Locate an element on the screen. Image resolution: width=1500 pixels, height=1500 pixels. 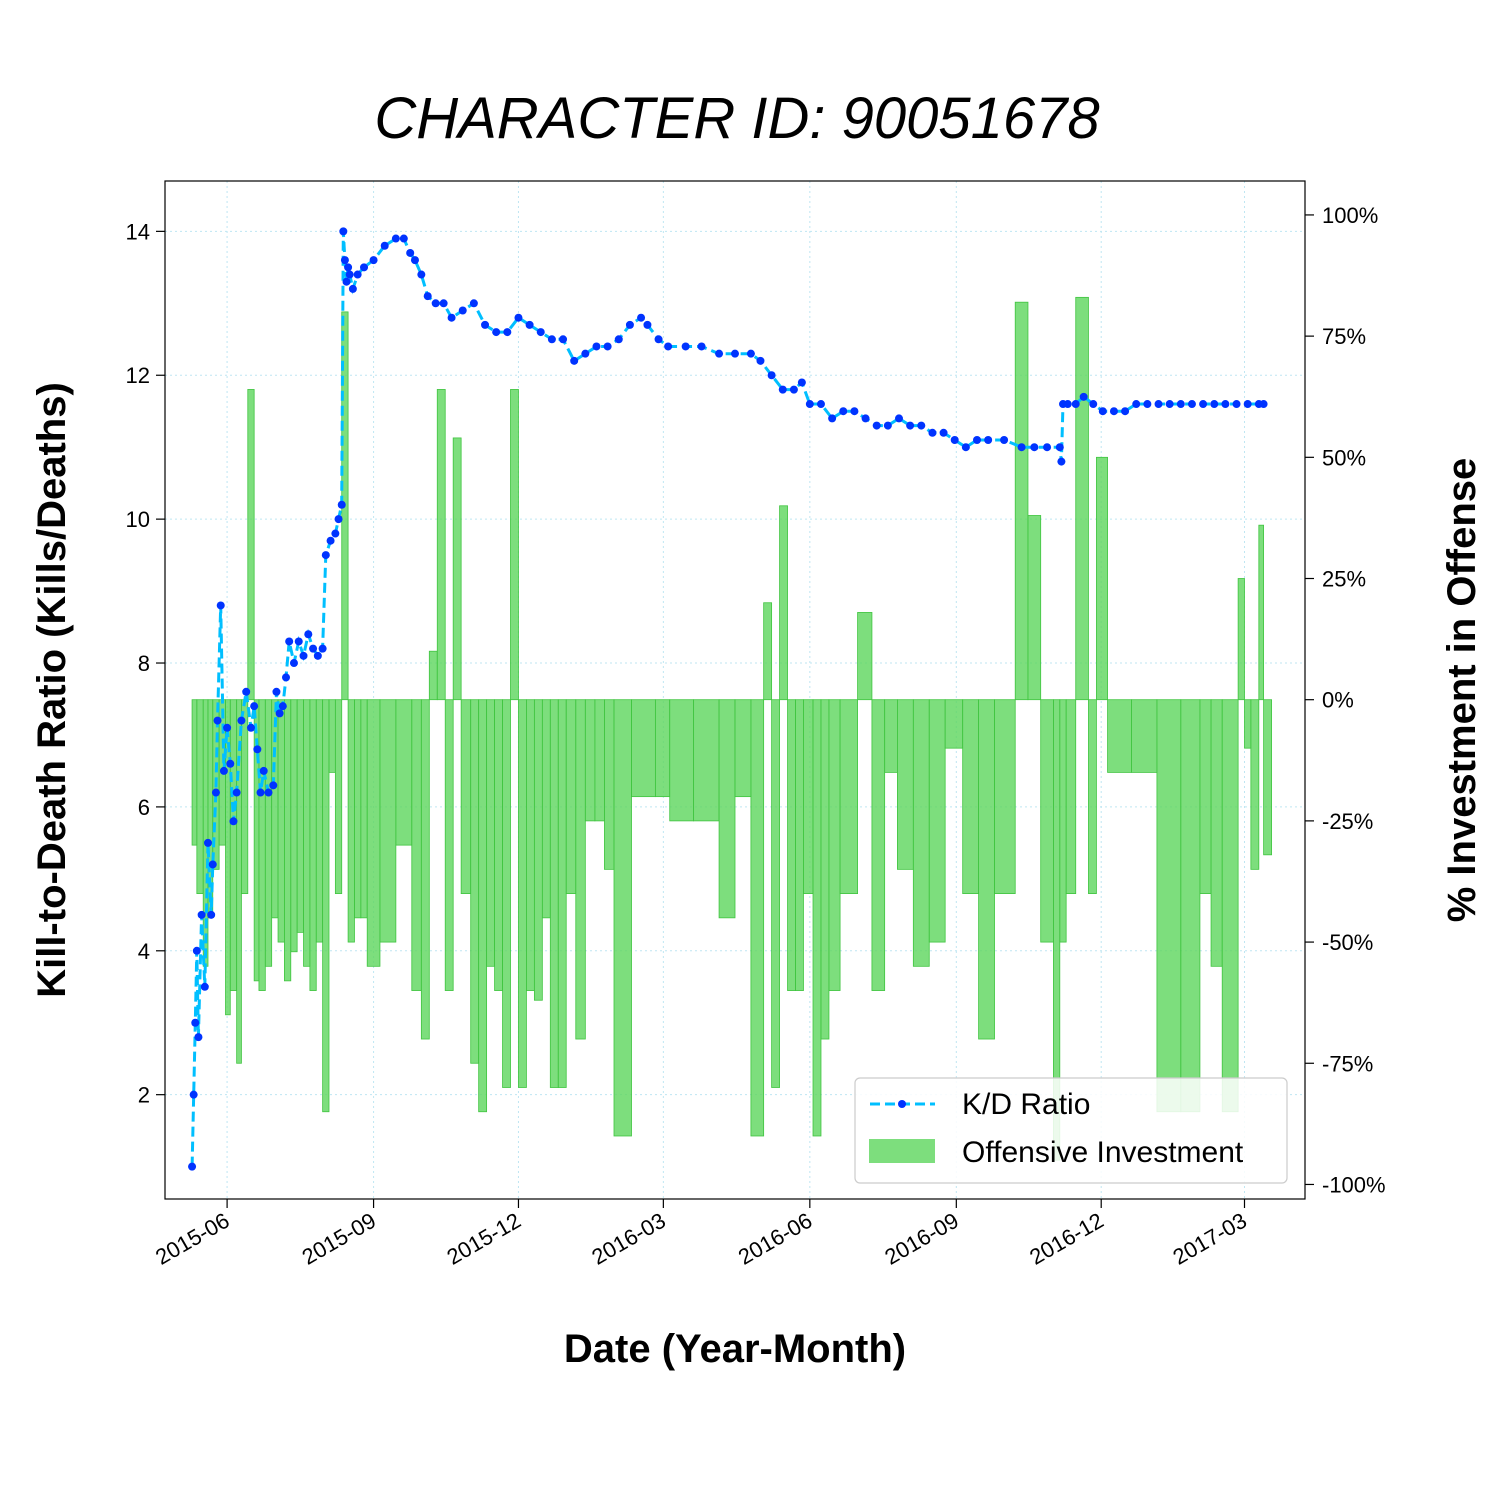
y-right-tick-label: -50% is located at coordinates (1347, 942).